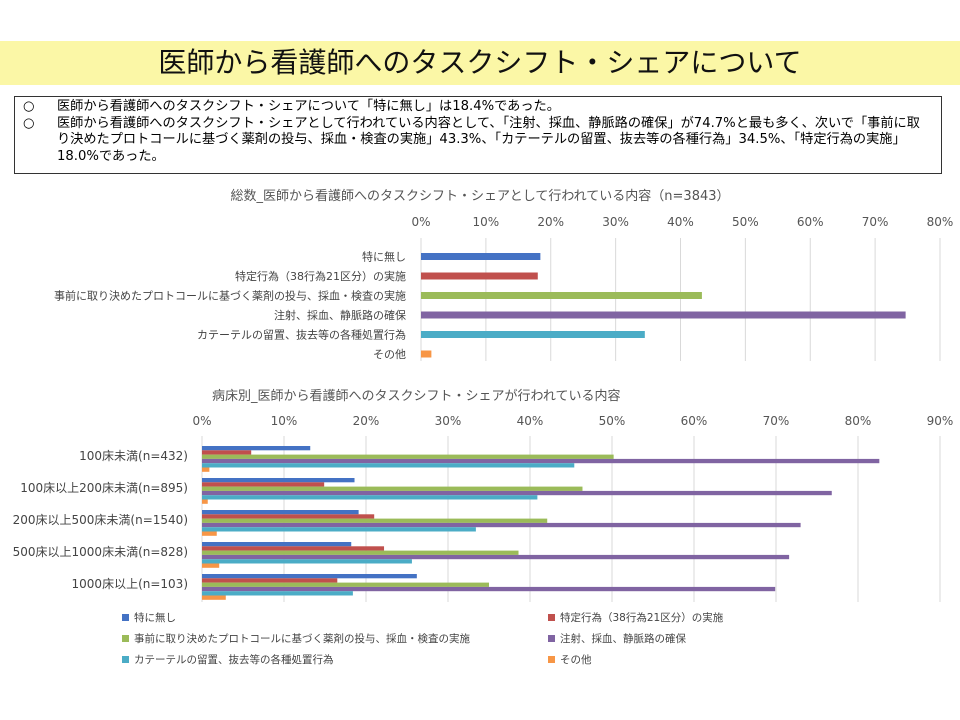 The height and width of the screenshot is (720, 960). I want to click on y-category-label: カテーテルの留置、抜去等の各種処置行為, so click(301, 335).